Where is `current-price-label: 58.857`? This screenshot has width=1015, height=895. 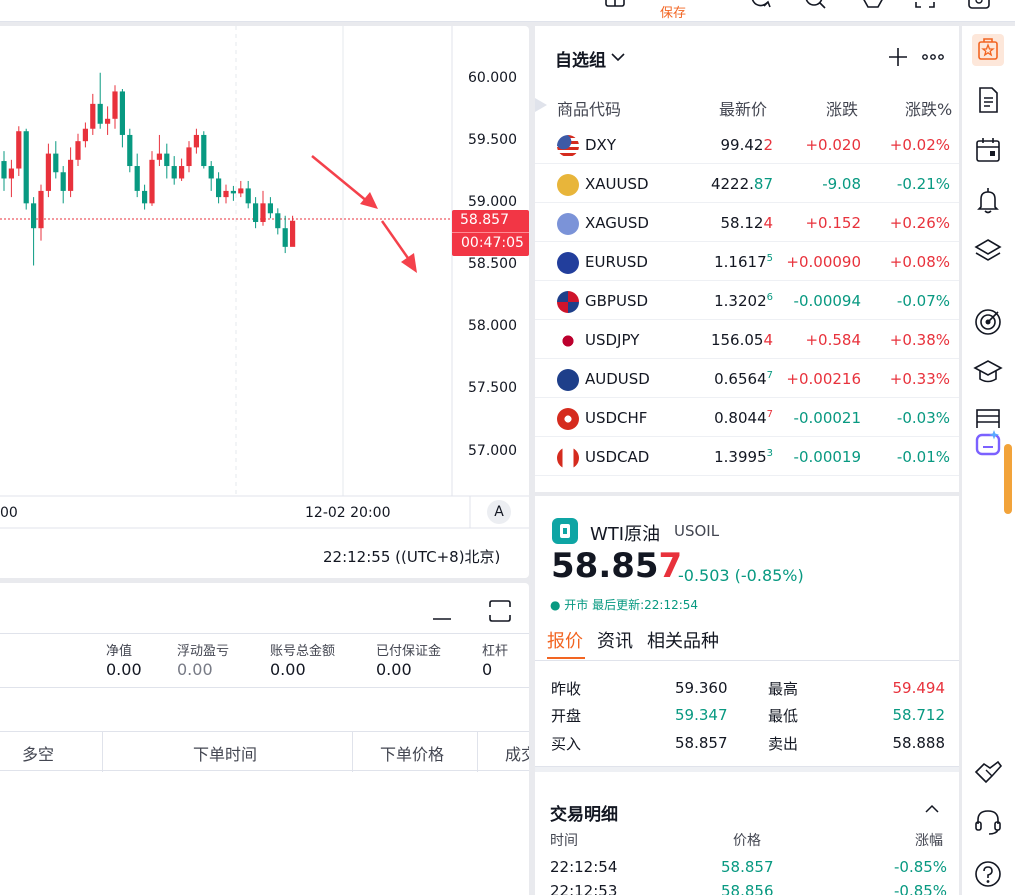 current-price-label: 58.857 is located at coordinates (484, 220).